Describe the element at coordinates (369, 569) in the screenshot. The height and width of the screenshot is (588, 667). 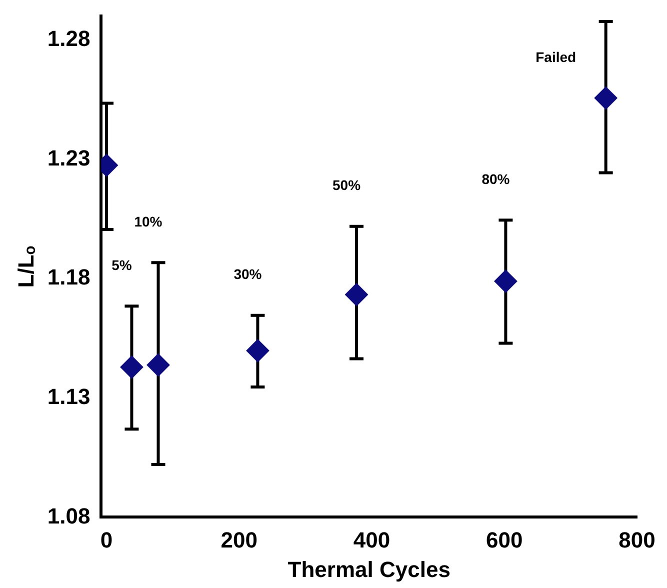
I see `x-axis-title: Thermal Cycles` at that location.